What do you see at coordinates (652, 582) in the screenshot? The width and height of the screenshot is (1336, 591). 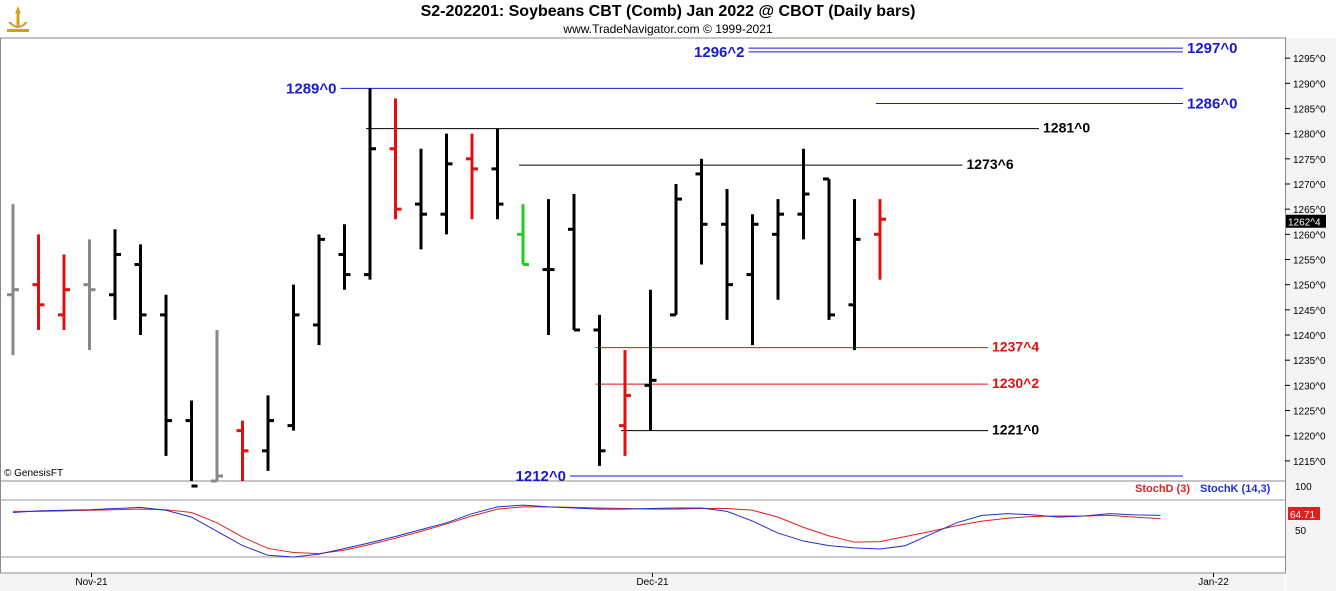 I see `x-tick-label: Dec-21` at bounding box center [652, 582].